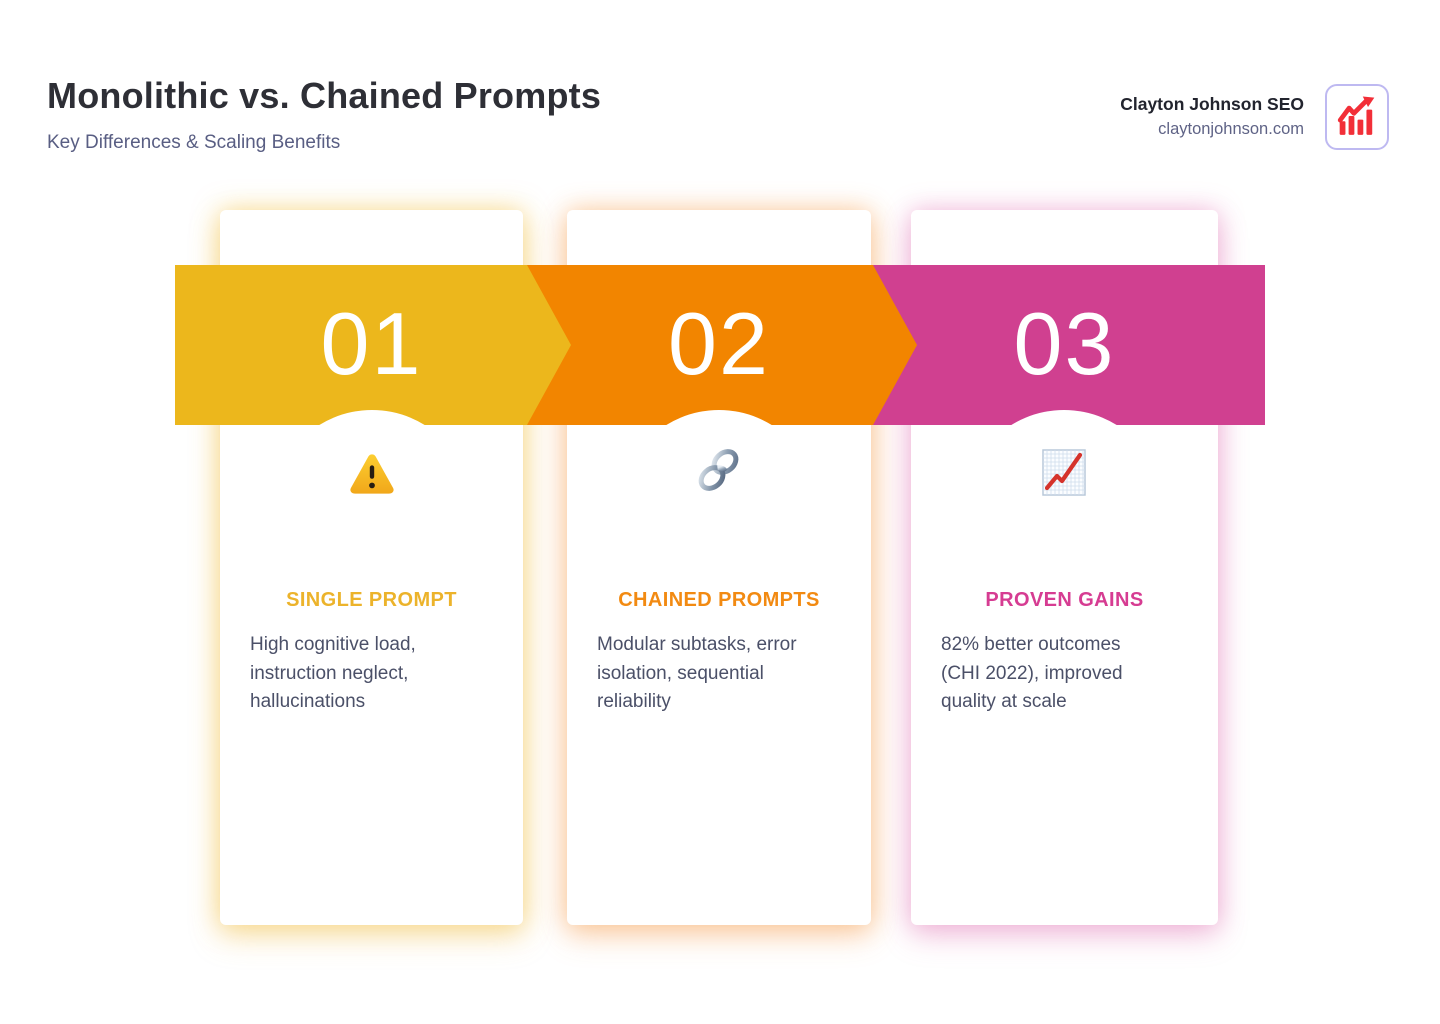 The image size is (1440, 1024). I want to click on card-heading: PROVEN GAINS, so click(1064, 600).